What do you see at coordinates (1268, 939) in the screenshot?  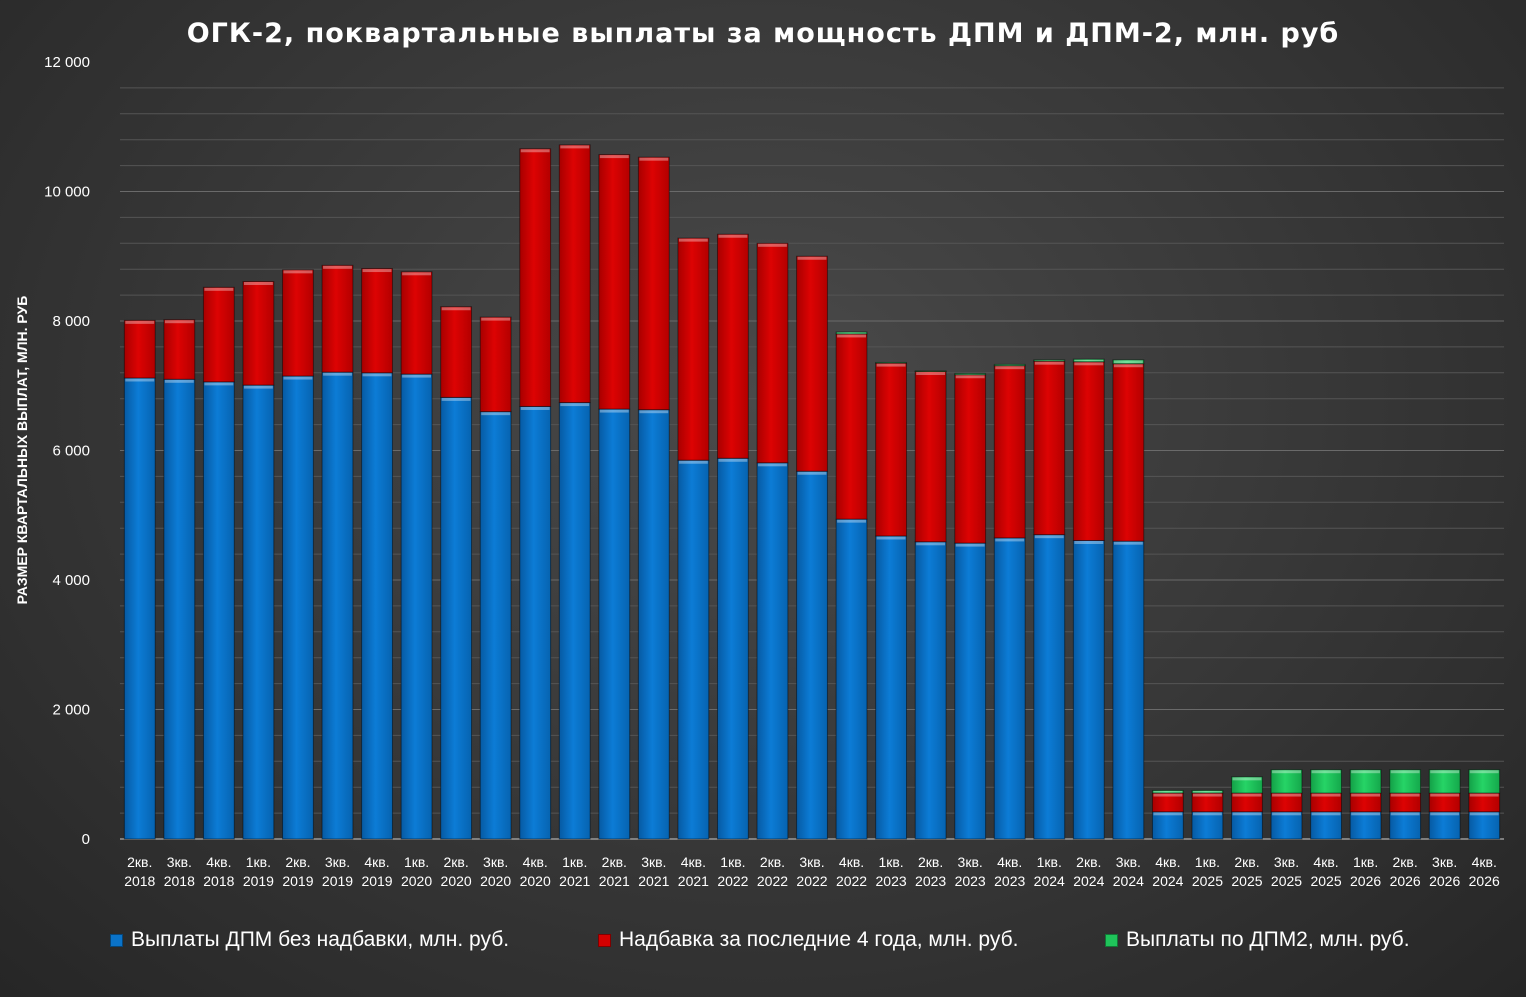 I see `legend-label: Выплаты по ДПМ2, млн. руб.` at bounding box center [1268, 939].